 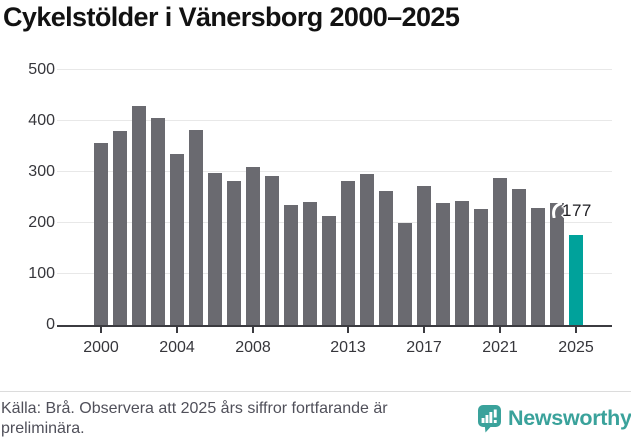 I want to click on bar-2007, so click(x=234, y=252).